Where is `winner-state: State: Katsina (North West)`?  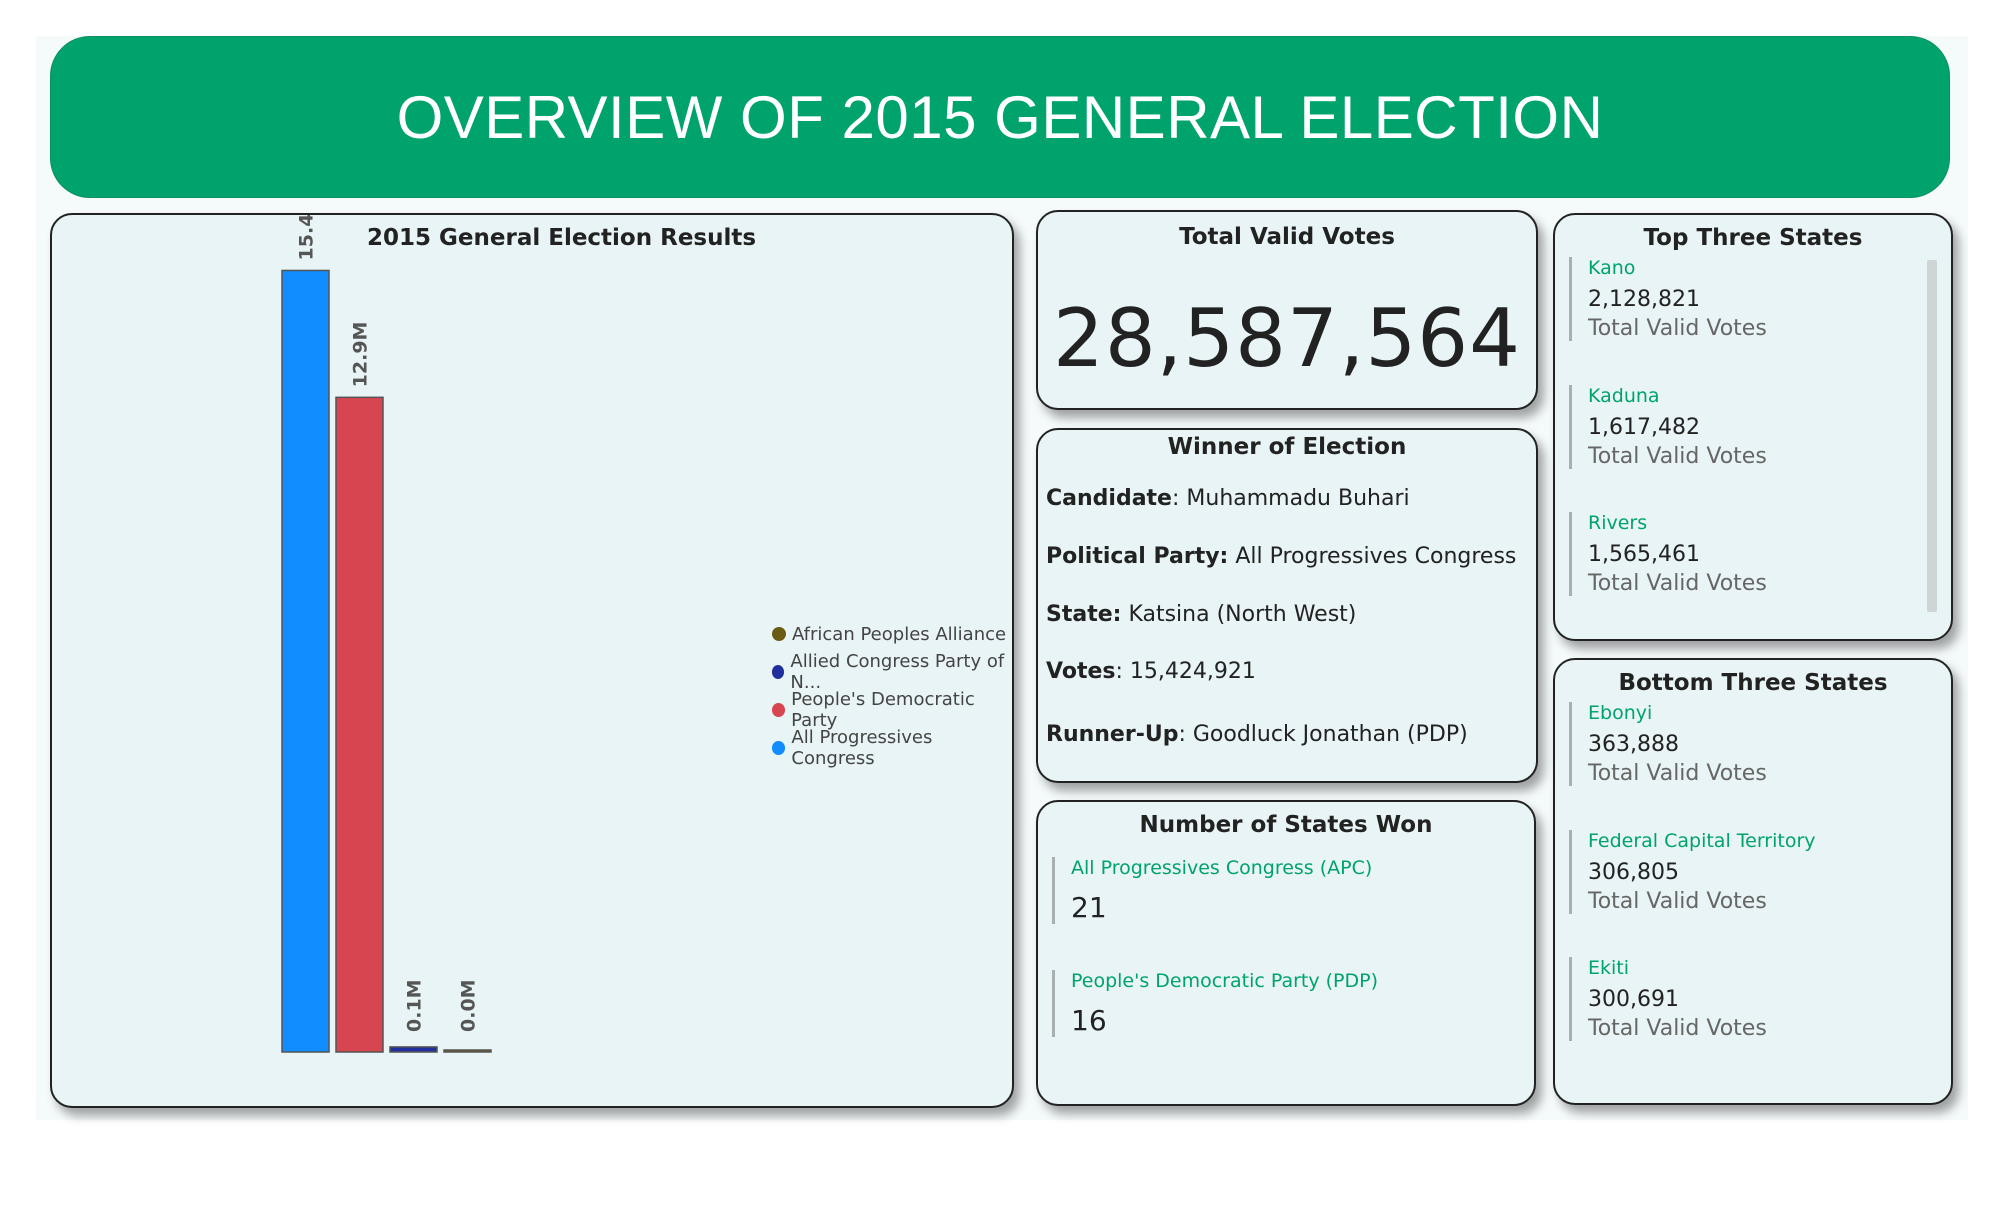 winner-state: State: Katsina (North West) is located at coordinates (1201, 614).